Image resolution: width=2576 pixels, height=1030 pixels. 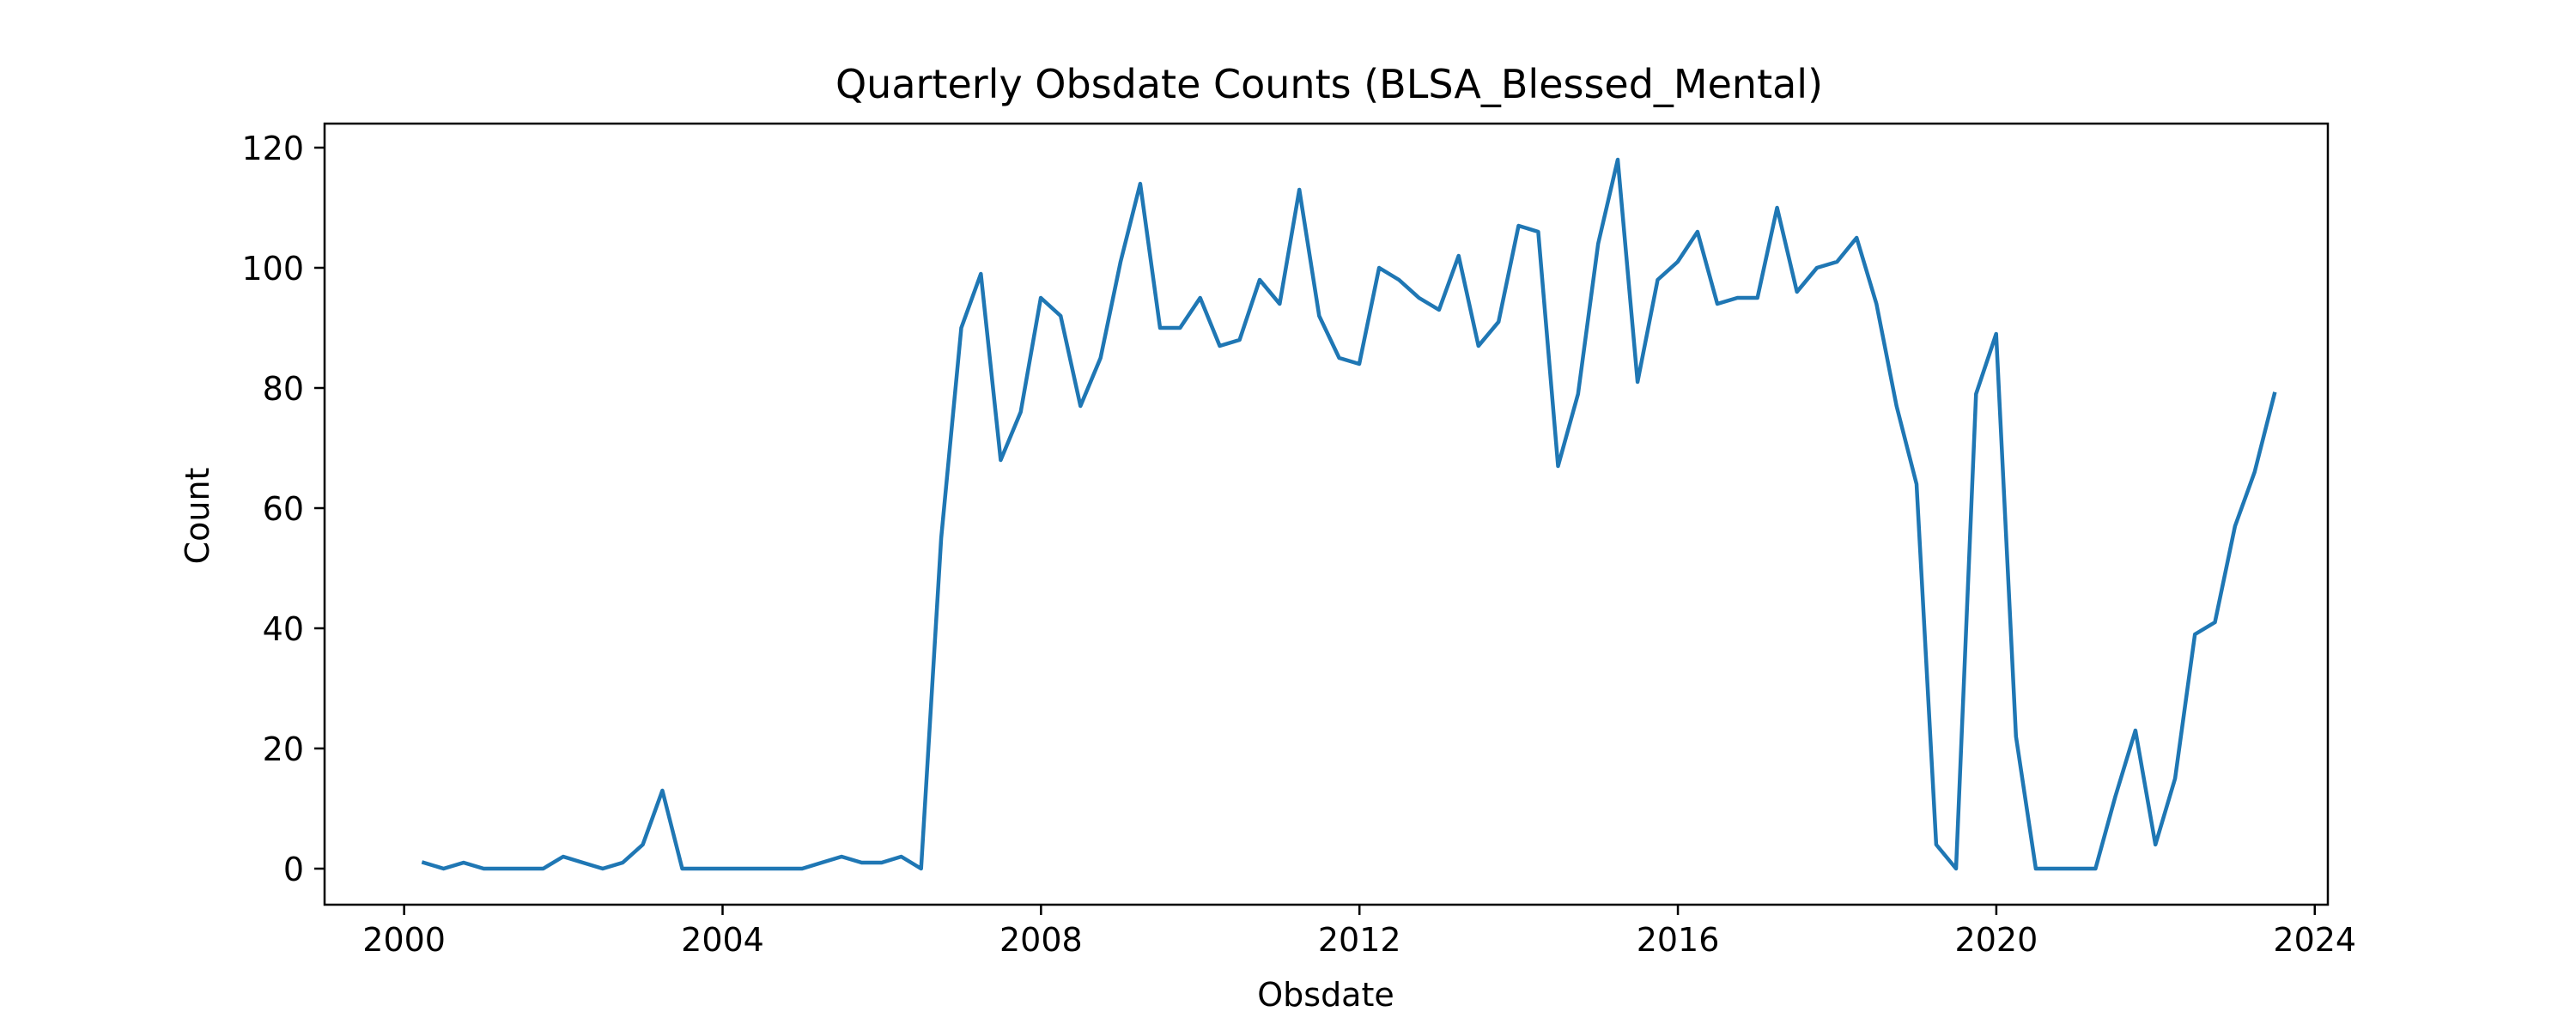 I want to click on x-tick-label: 2004, so click(x=722, y=940).